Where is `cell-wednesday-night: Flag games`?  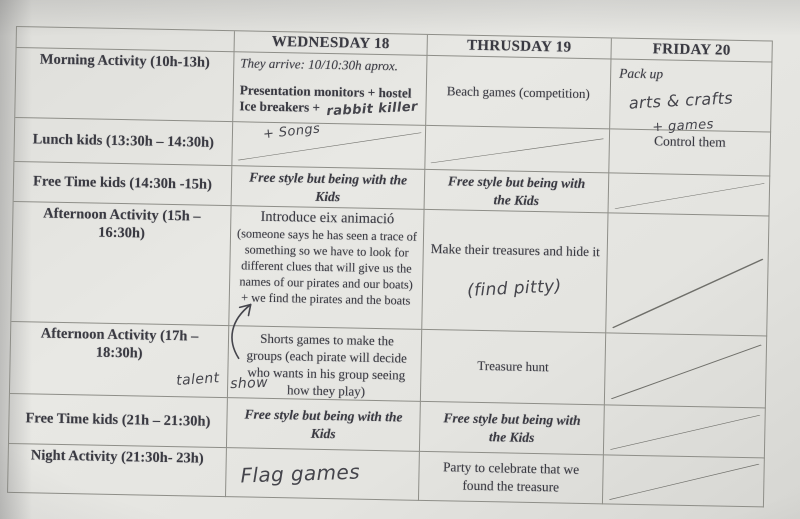 cell-wednesday-night: Flag games is located at coordinates (322, 474).